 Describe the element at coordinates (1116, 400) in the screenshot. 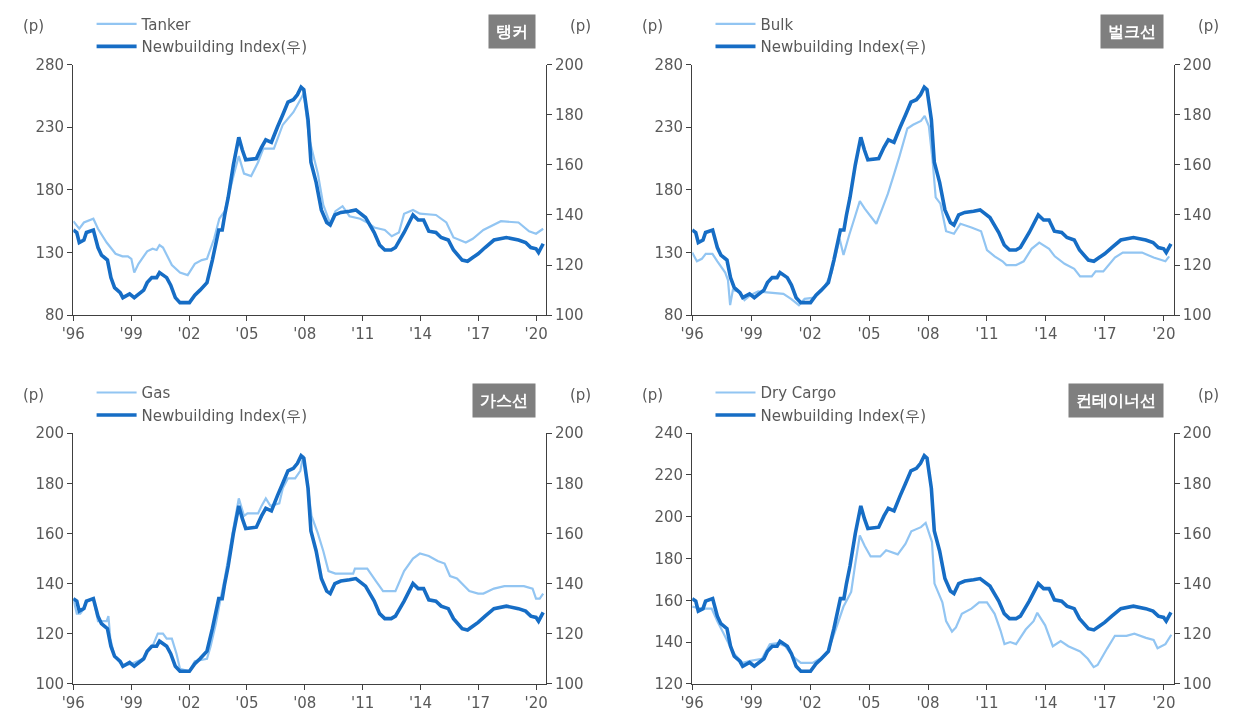

I see `chart-title: 컨테이너선` at that location.